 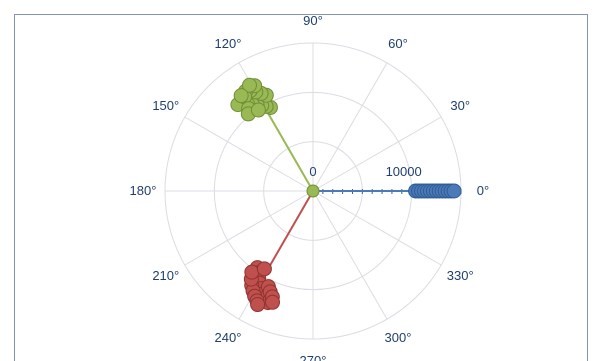 What do you see at coordinates (312, 171) in the screenshot?
I see `radial-tick-label: 0` at bounding box center [312, 171].